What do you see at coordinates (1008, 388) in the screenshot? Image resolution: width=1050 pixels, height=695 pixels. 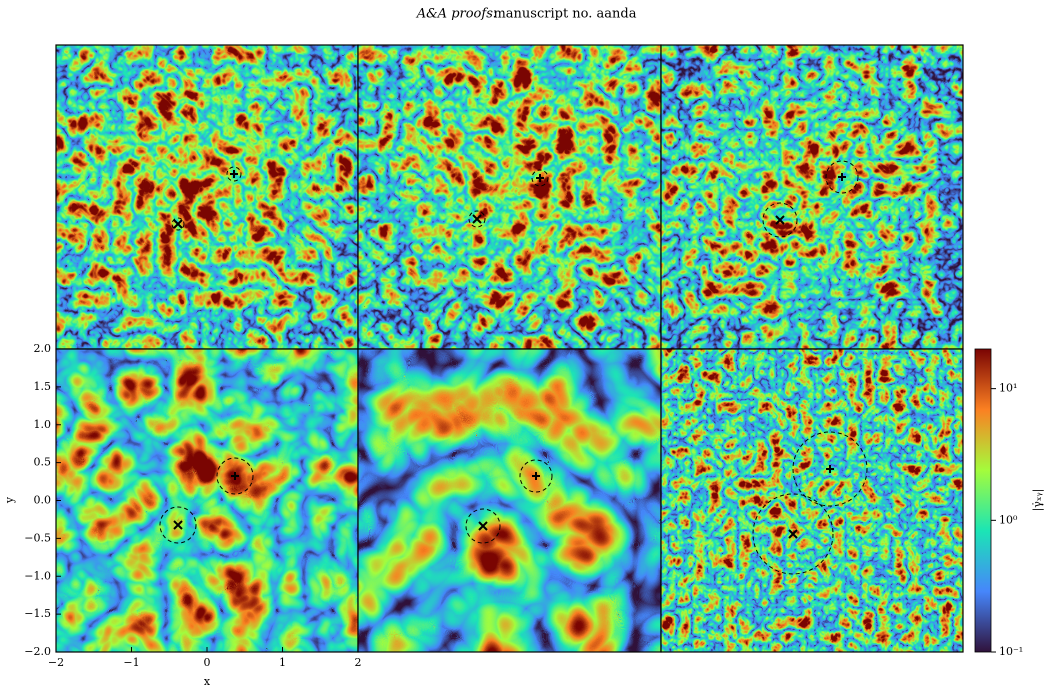 I see `colorbar-tick-label: 10¹` at bounding box center [1008, 388].